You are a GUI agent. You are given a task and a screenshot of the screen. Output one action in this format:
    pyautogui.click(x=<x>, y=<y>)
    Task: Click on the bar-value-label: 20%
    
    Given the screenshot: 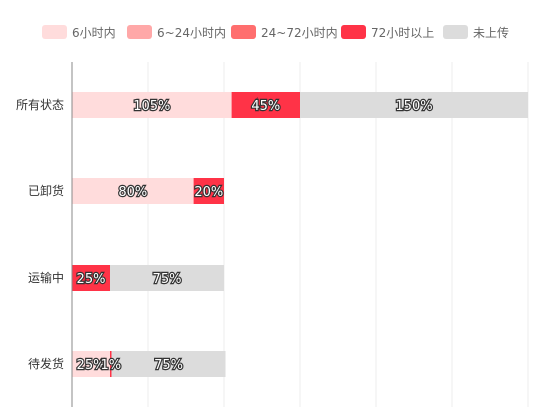 What is the action you would take?
    pyautogui.click(x=208, y=192)
    